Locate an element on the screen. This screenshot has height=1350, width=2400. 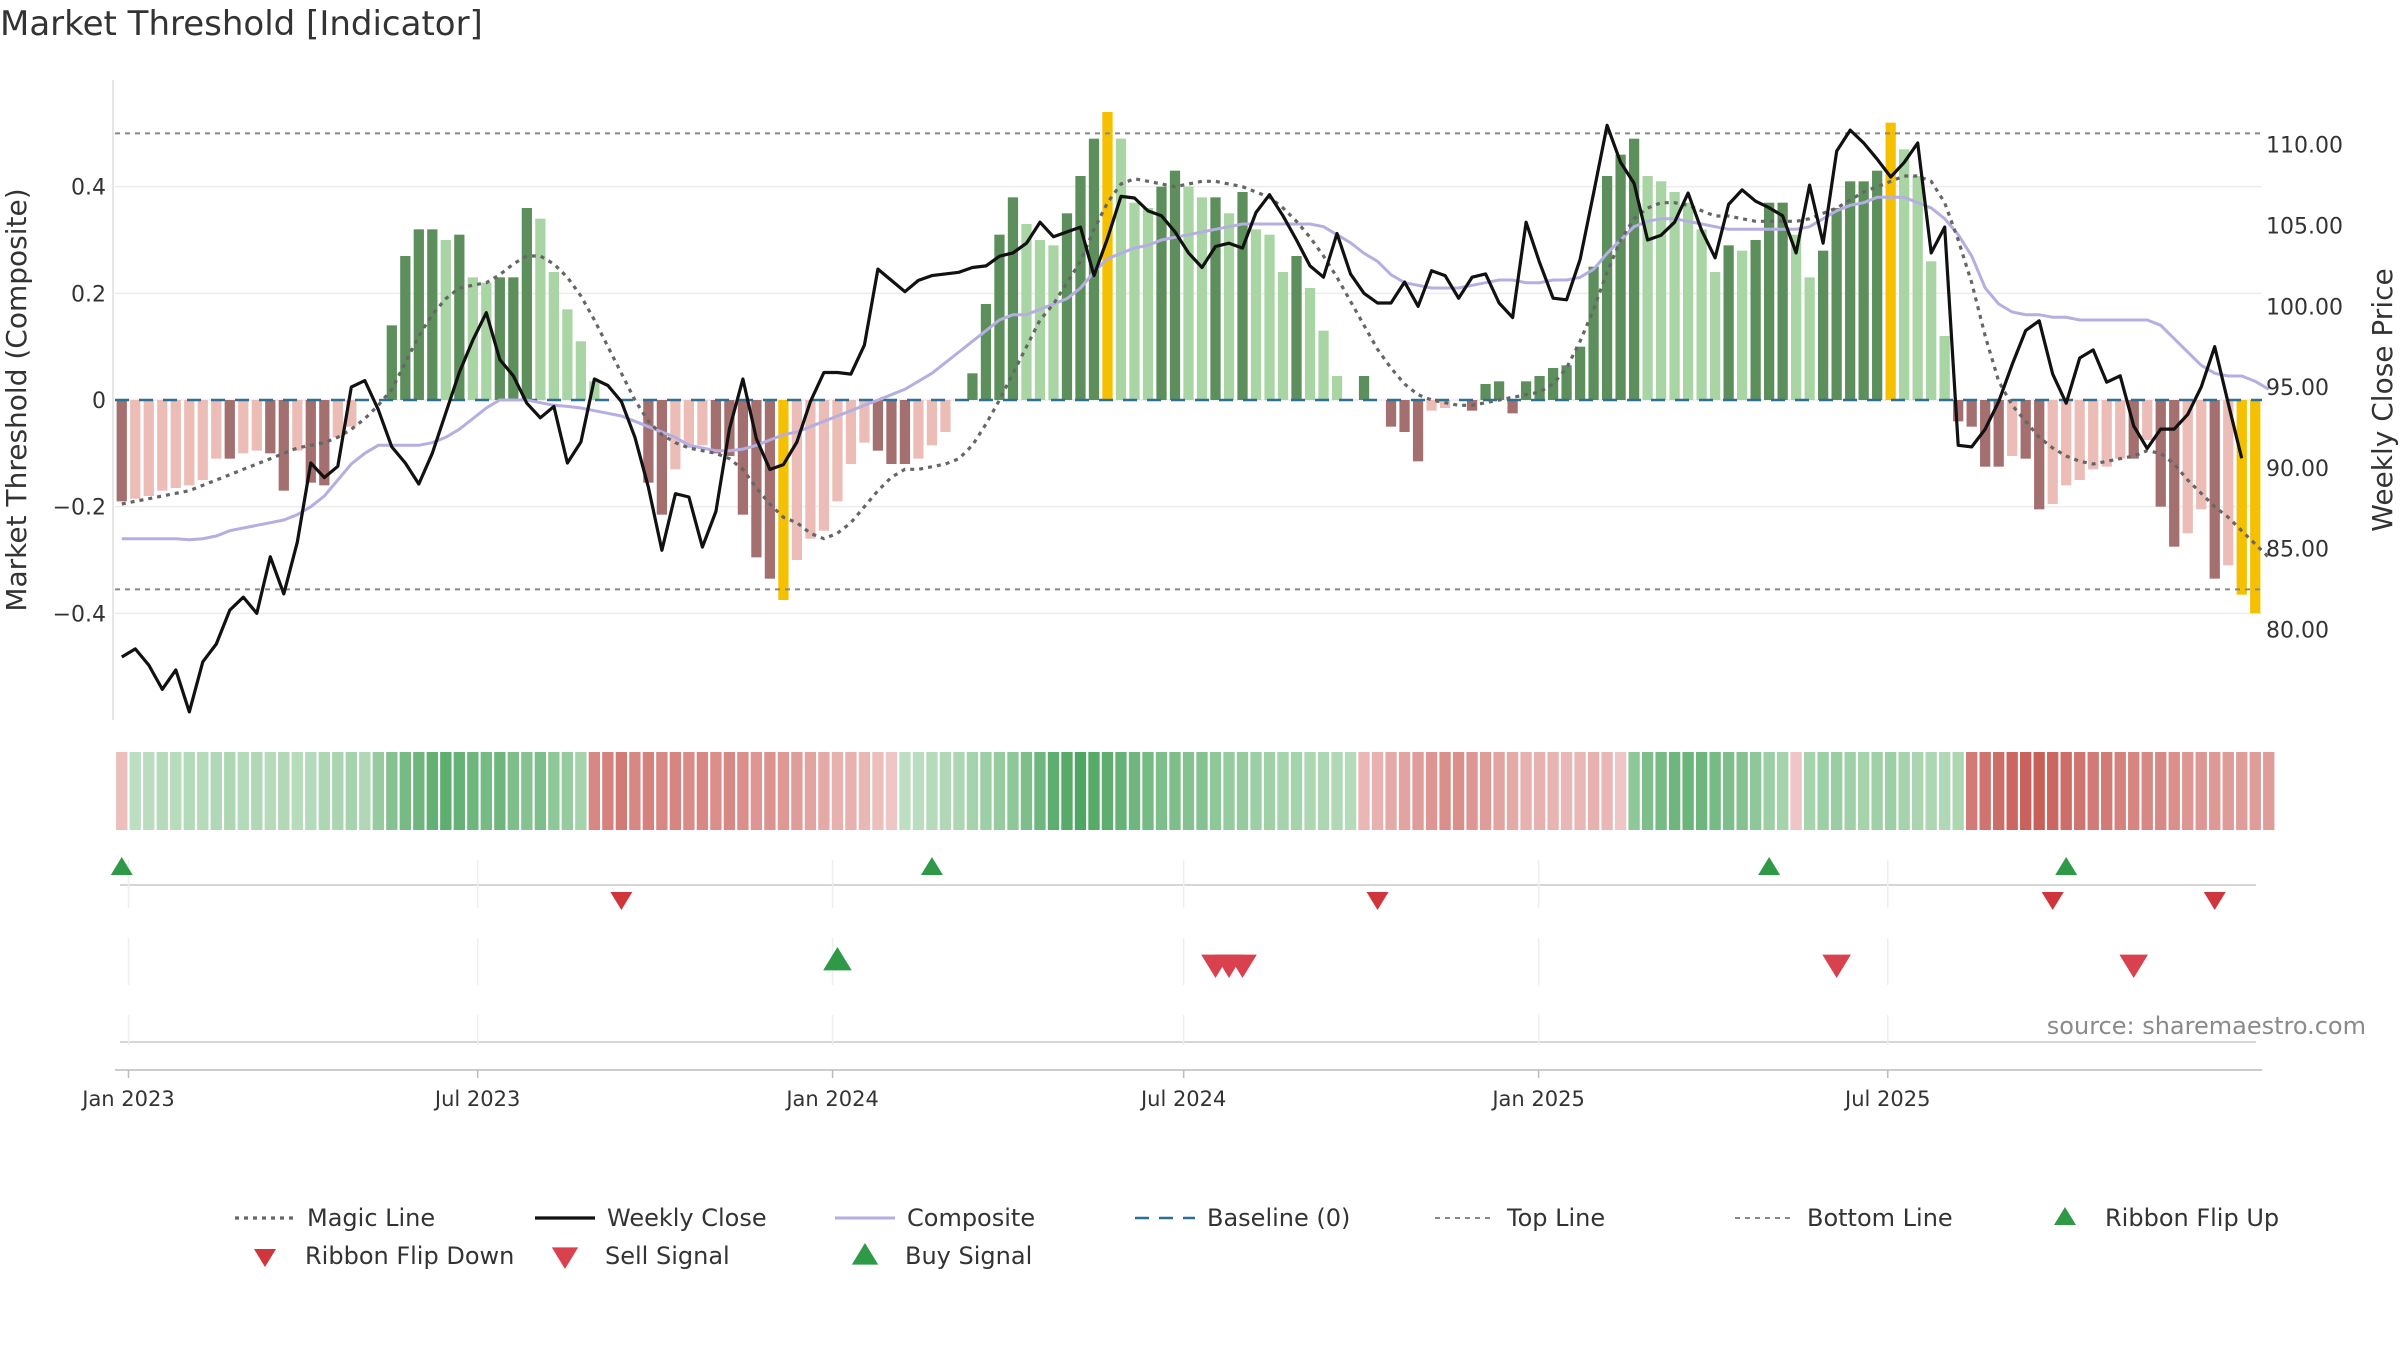
y2-tick-label: 95.00 is located at coordinates (2297, 388).